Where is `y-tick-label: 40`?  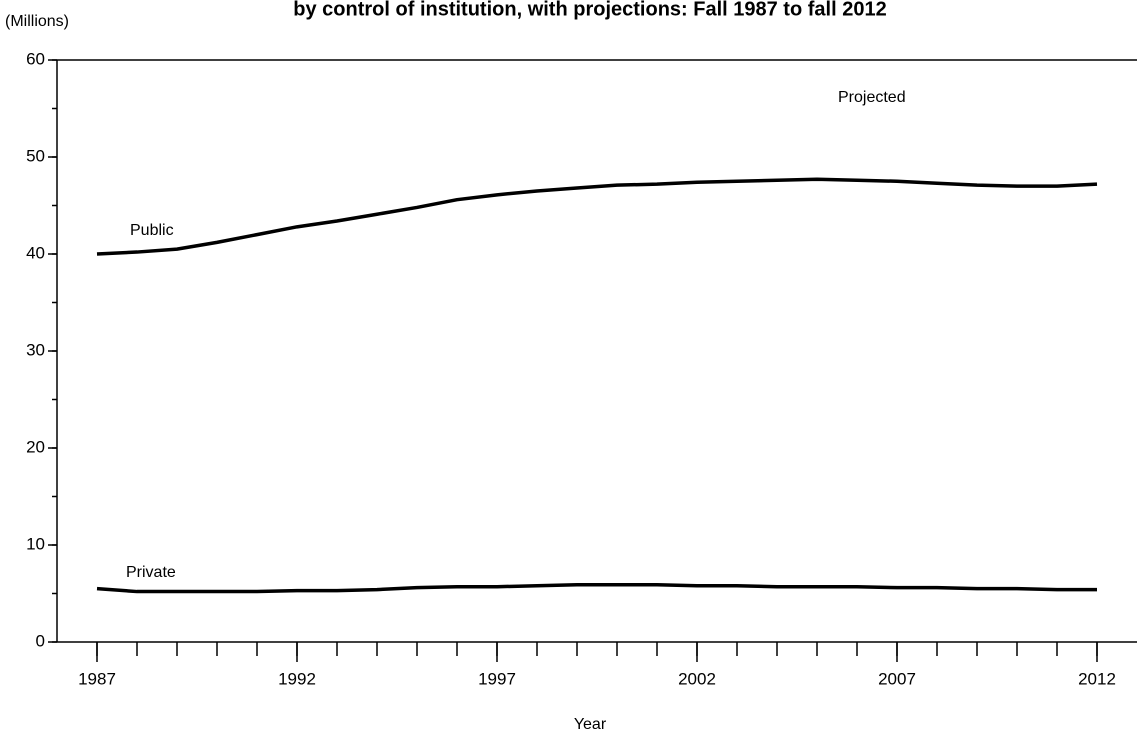
y-tick-label: 40 is located at coordinates (35, 252).